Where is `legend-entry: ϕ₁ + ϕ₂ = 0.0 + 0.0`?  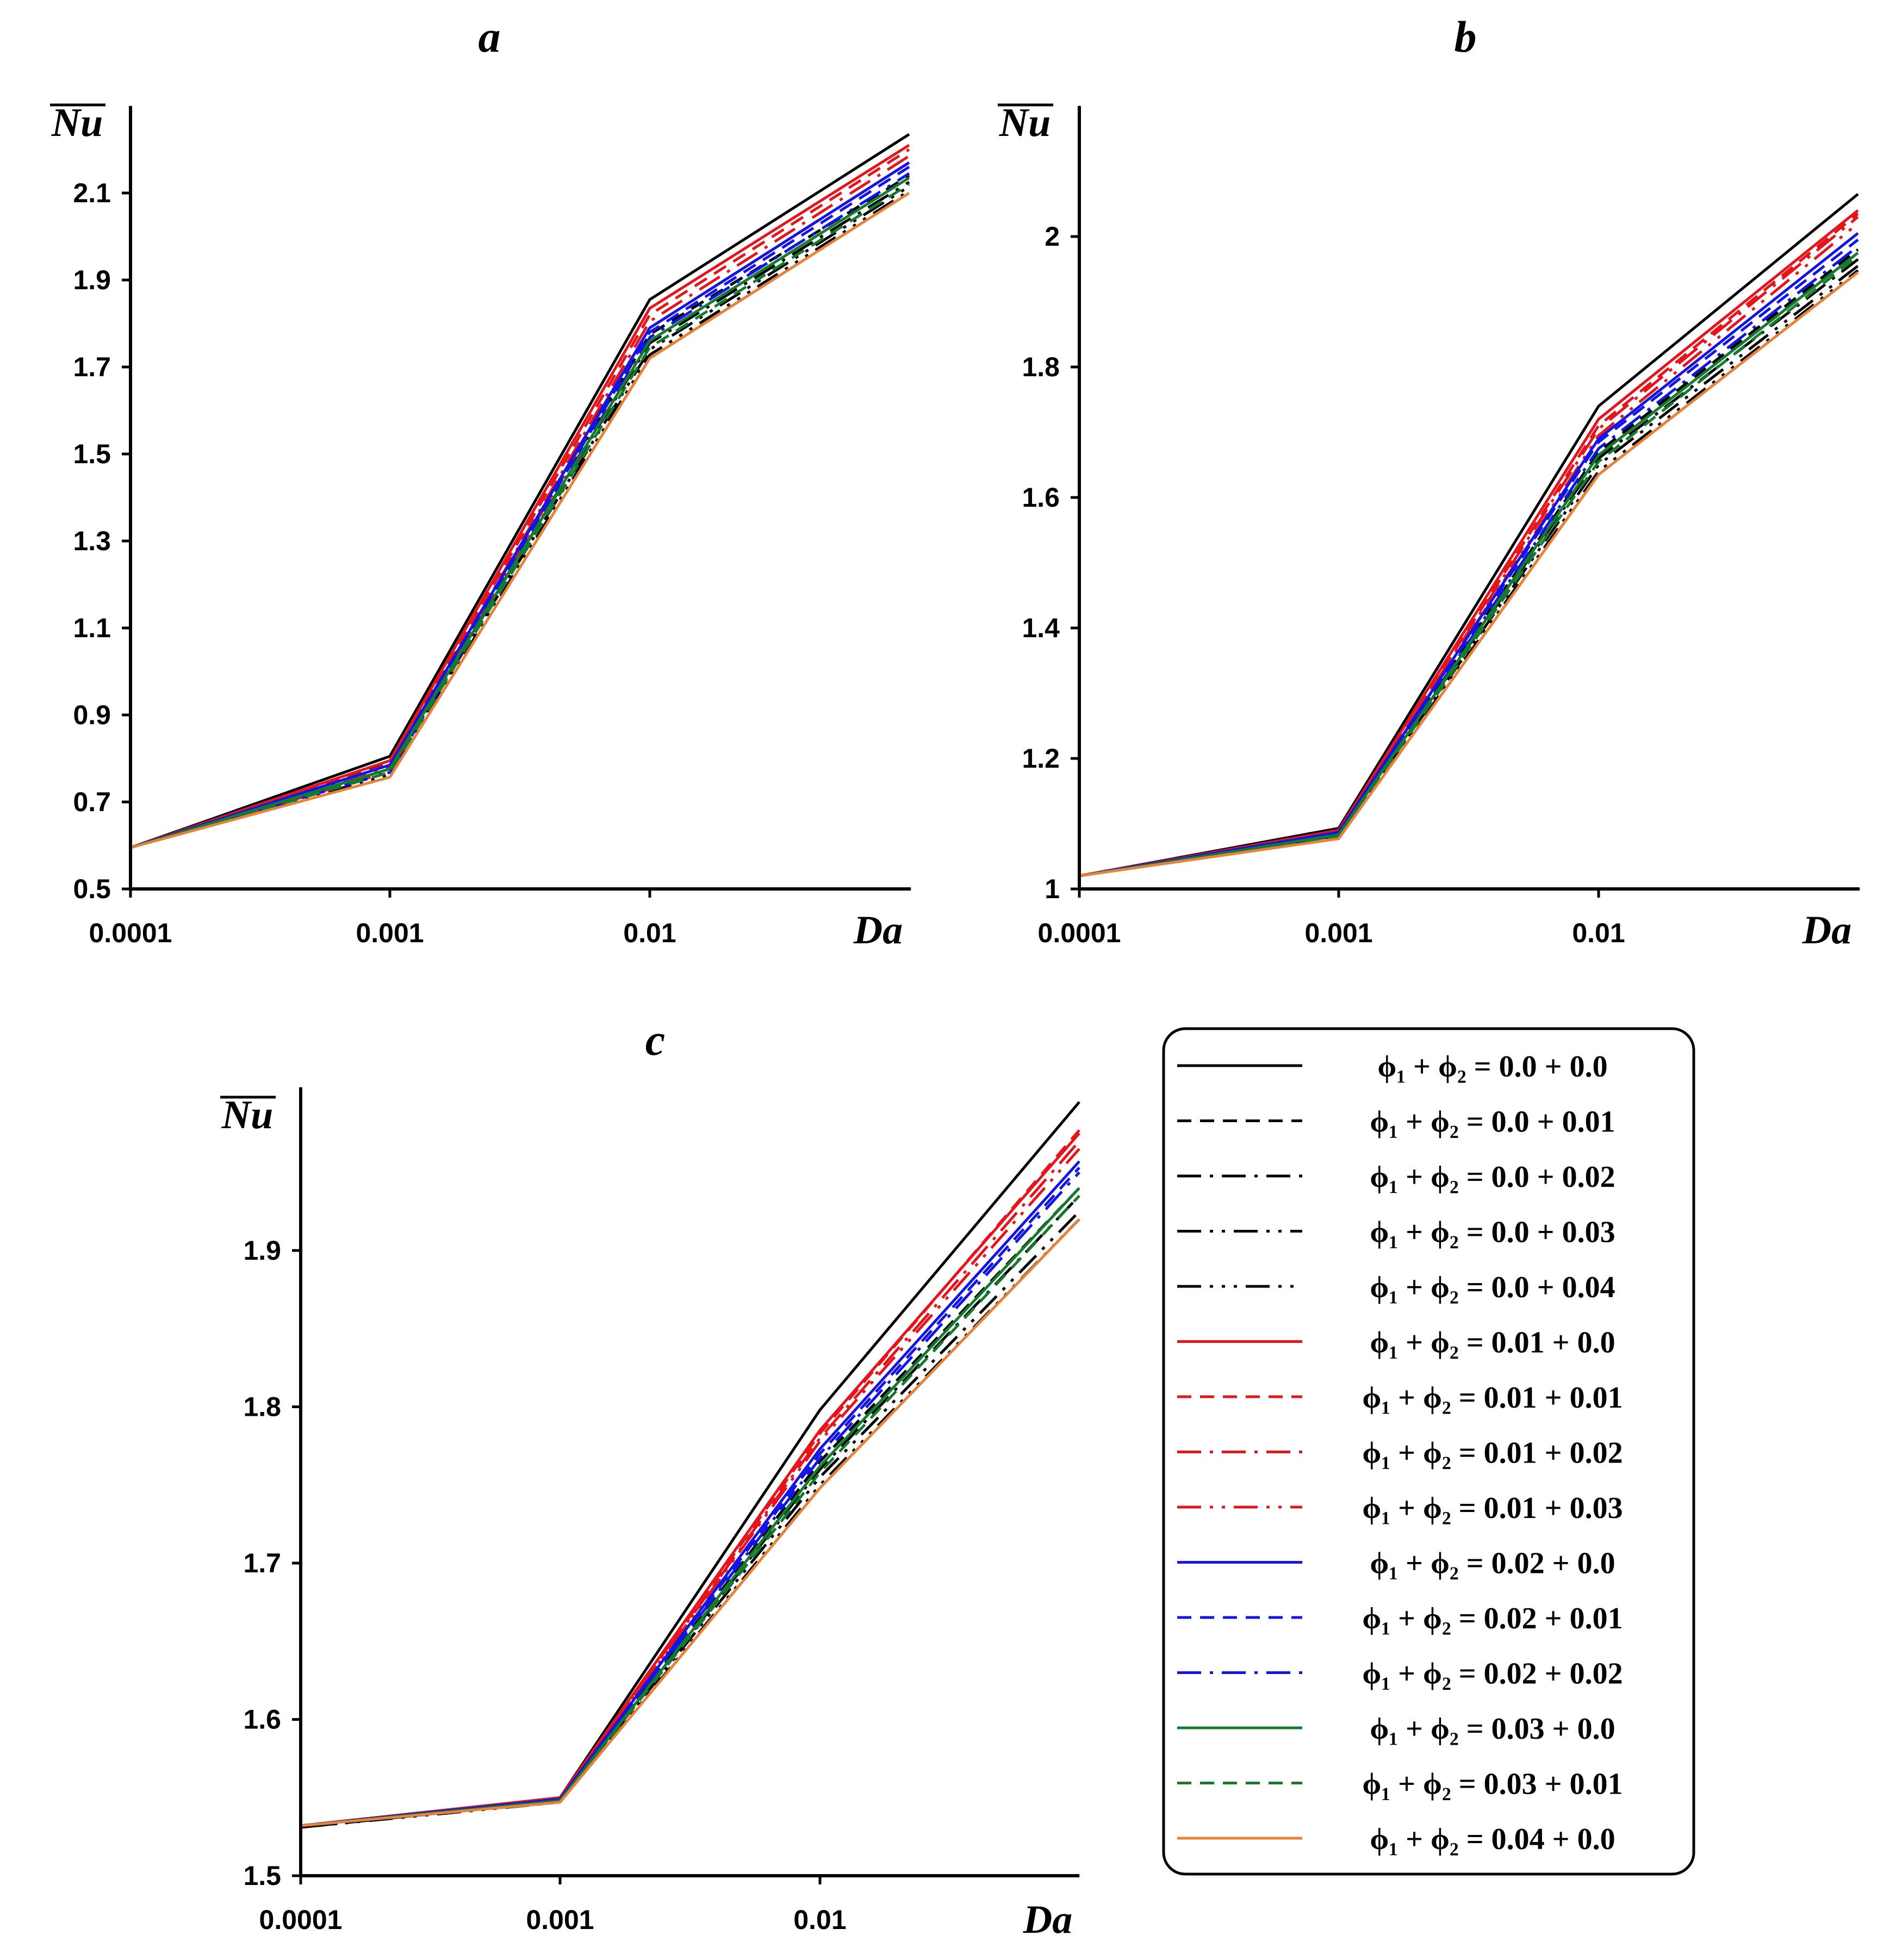
legend-entry: ϕ₁ + ϕ₂ = 0.0 + 0.0 is located at coordinates (1392, 1067).